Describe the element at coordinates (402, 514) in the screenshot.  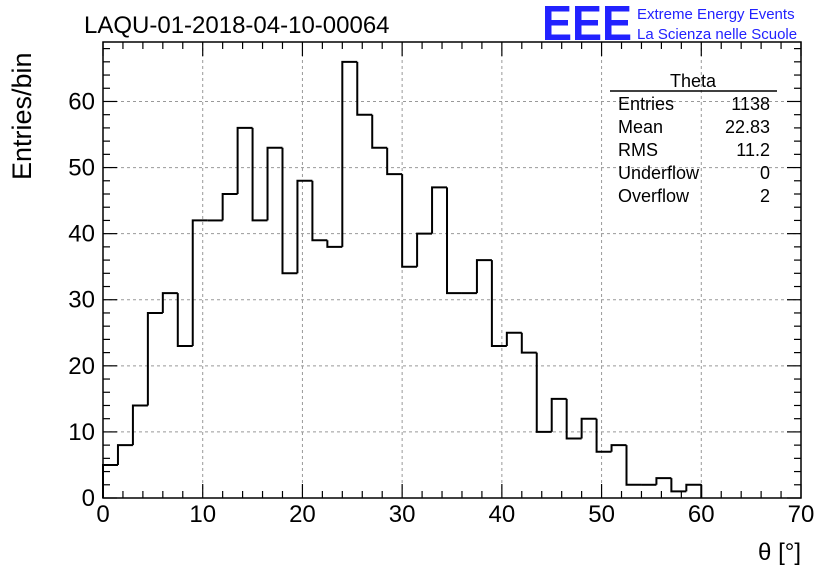
I see `x-tick-label-30: 30` at that location.